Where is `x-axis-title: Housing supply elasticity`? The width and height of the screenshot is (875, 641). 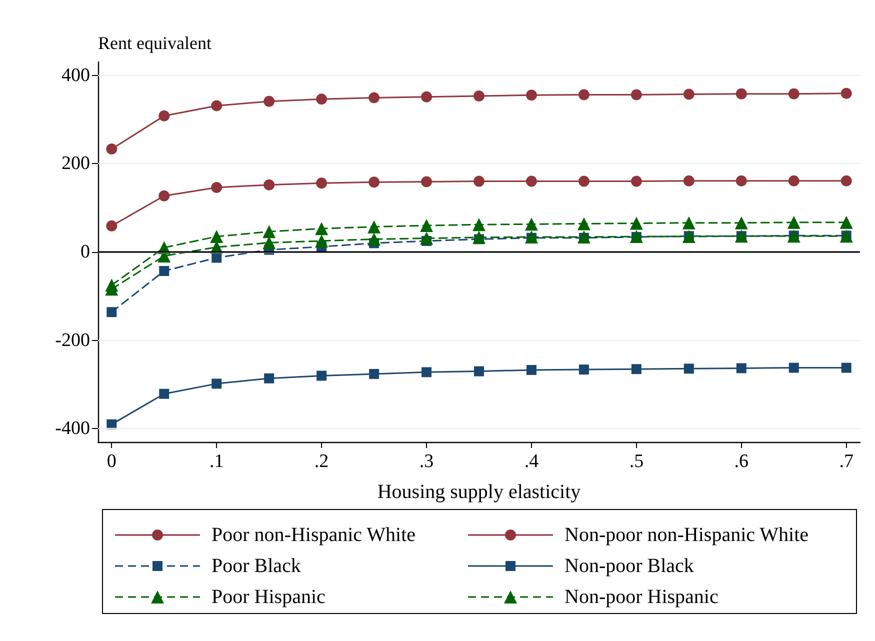
x-axis-title: Housing supply elasticity is located at coordinates (479, 492).